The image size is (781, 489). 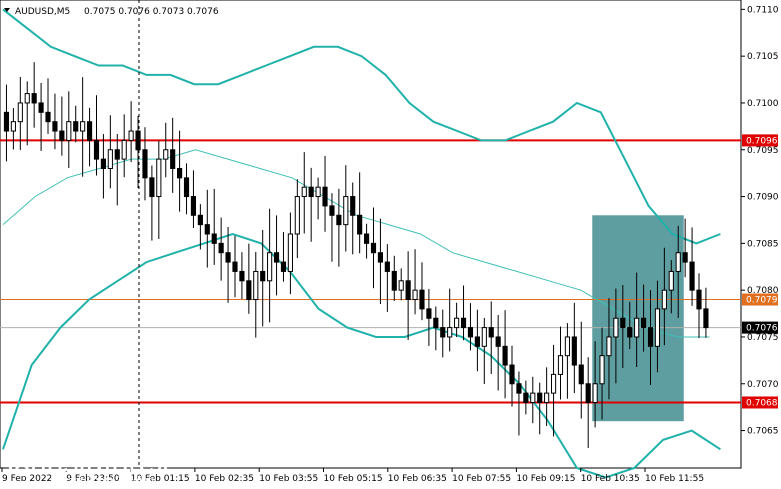 I want to click on y-tick-label: 0.7090, so click(x=763, y=198).